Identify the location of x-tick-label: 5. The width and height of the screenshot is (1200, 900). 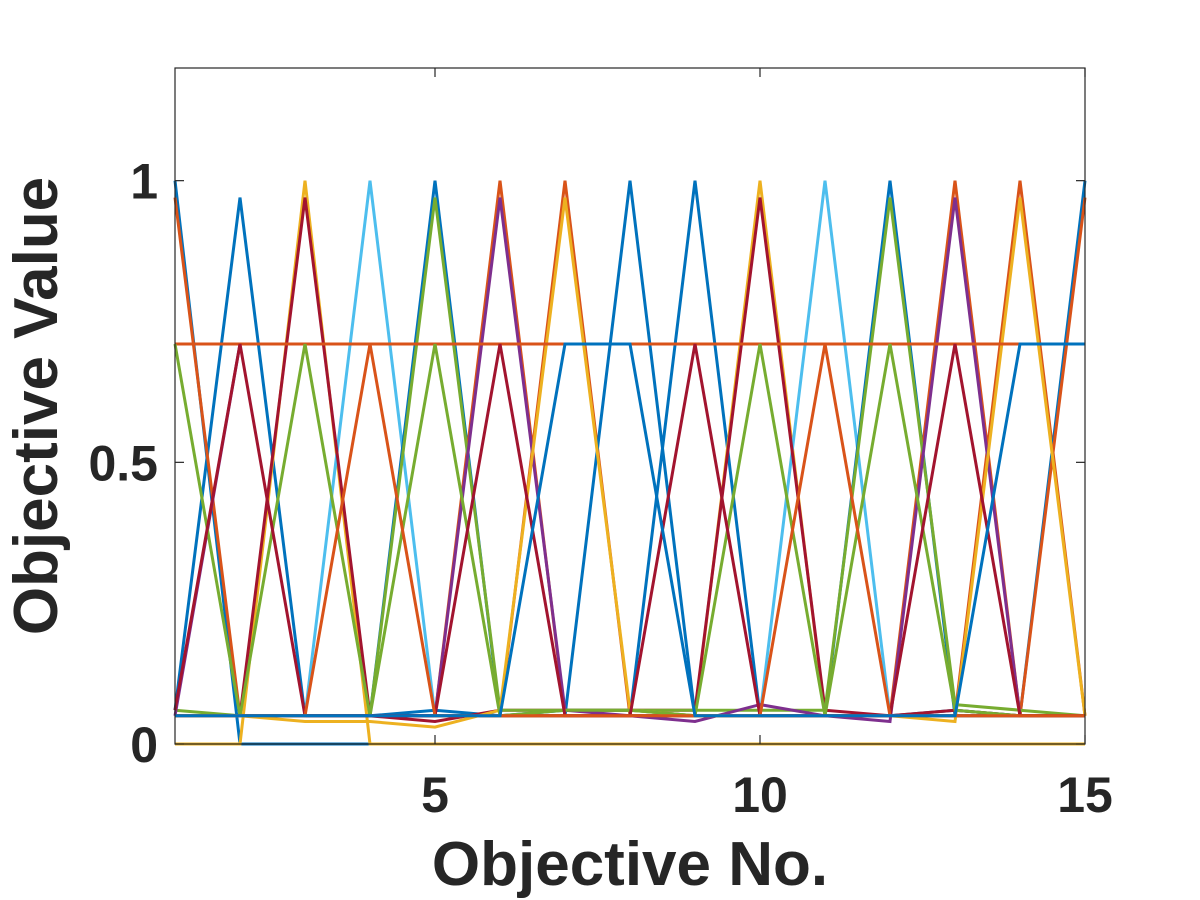
(435, 795).